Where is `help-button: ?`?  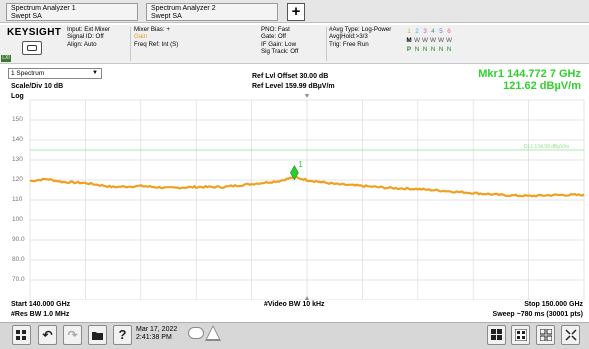
help-button: ? is located at coordinates (122, 335).